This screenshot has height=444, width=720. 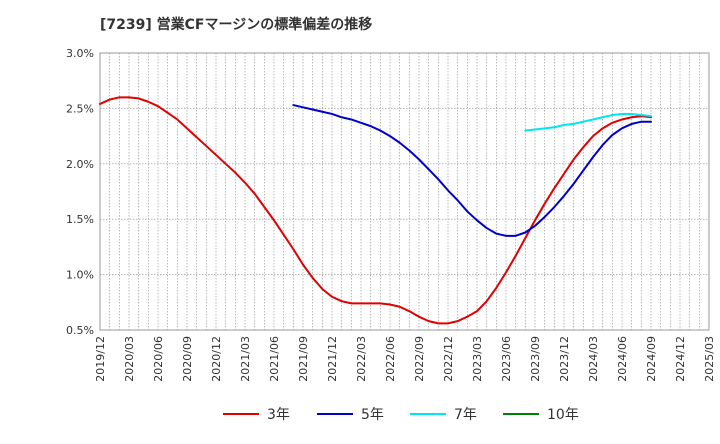 What do you see at coordinates (129, 359) in the screenshot?
I see `x-tick-label: 2020/03` at bounding box center [129, 359].